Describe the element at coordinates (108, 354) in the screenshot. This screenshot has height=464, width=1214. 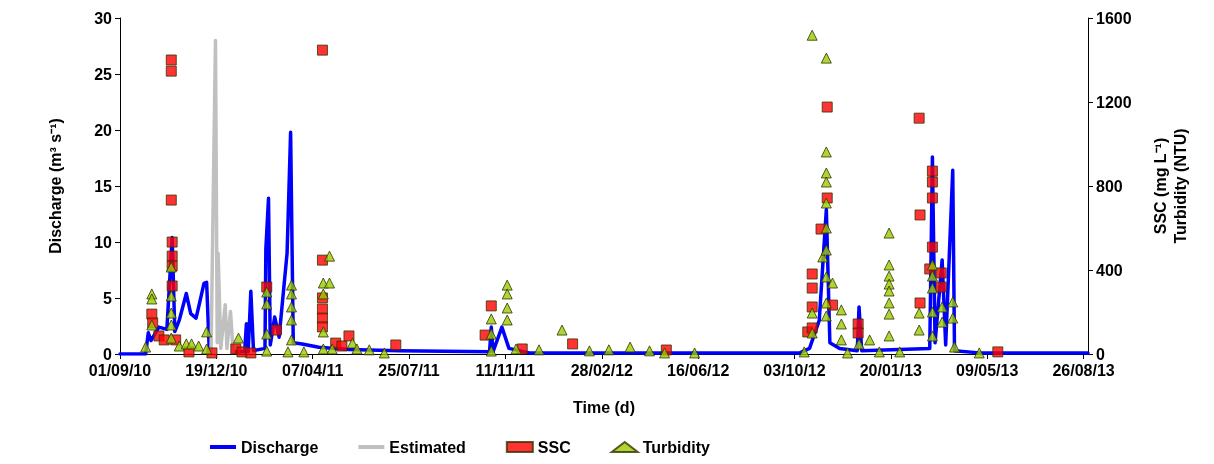
I see `y-tick-label: 0` at that location.